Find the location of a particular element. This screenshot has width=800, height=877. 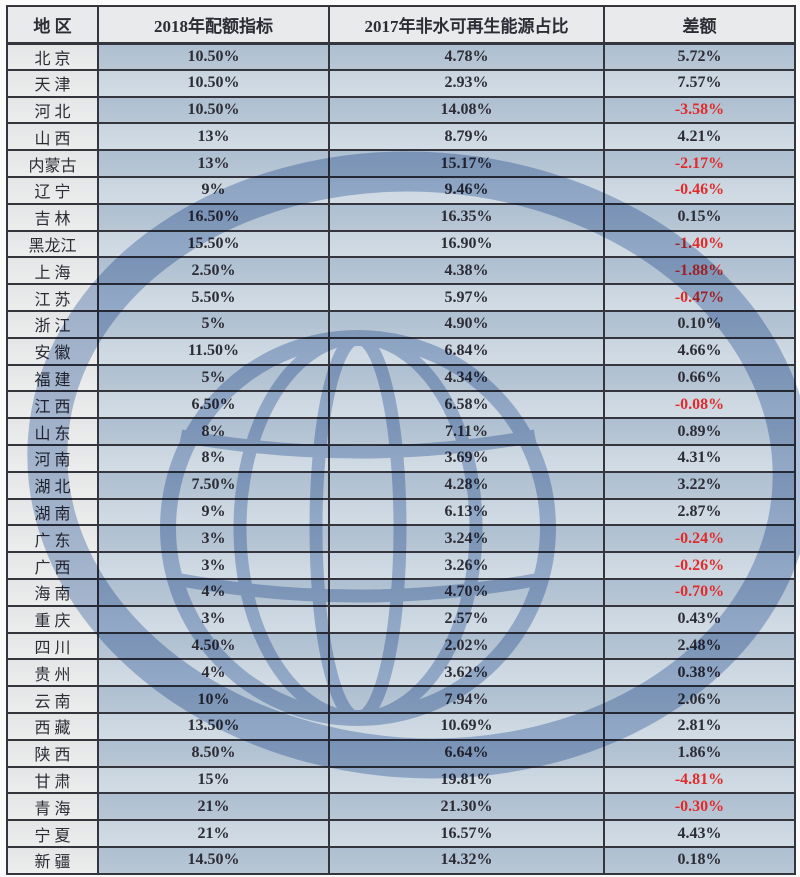

table-row: 云 南 10% 7.94% 2.06% is located at coordinates (401, 699).